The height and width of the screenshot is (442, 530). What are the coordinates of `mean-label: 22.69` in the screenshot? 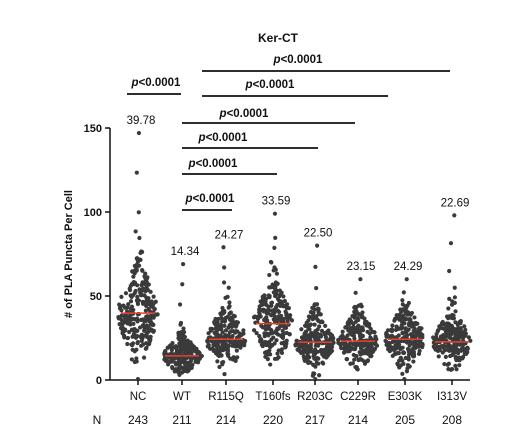 It's located at (455, 203).